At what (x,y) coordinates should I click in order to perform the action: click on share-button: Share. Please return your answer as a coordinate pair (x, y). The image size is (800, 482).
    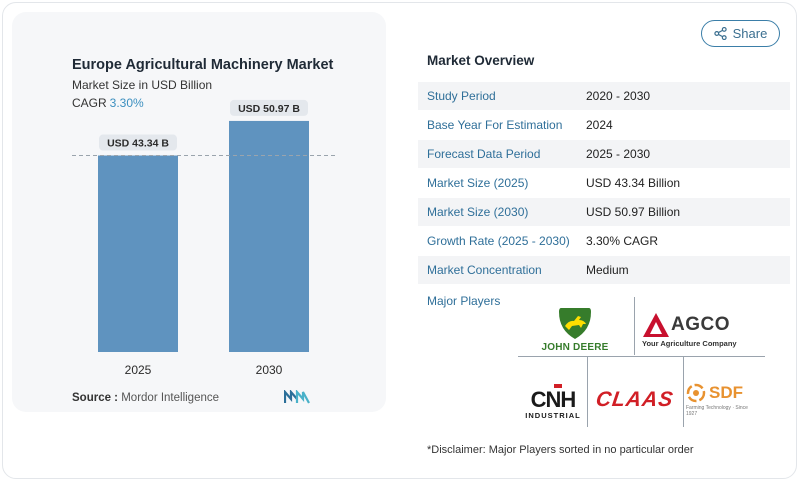
    Looking at the image, I should click on (740, 33).